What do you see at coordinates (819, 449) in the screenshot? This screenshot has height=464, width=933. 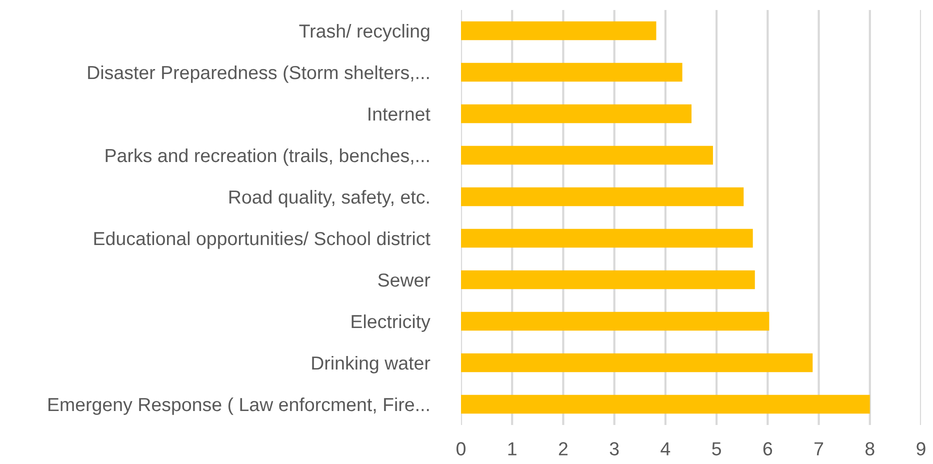 I see `x-tick-label: 7` at bounding box center [819, 449].